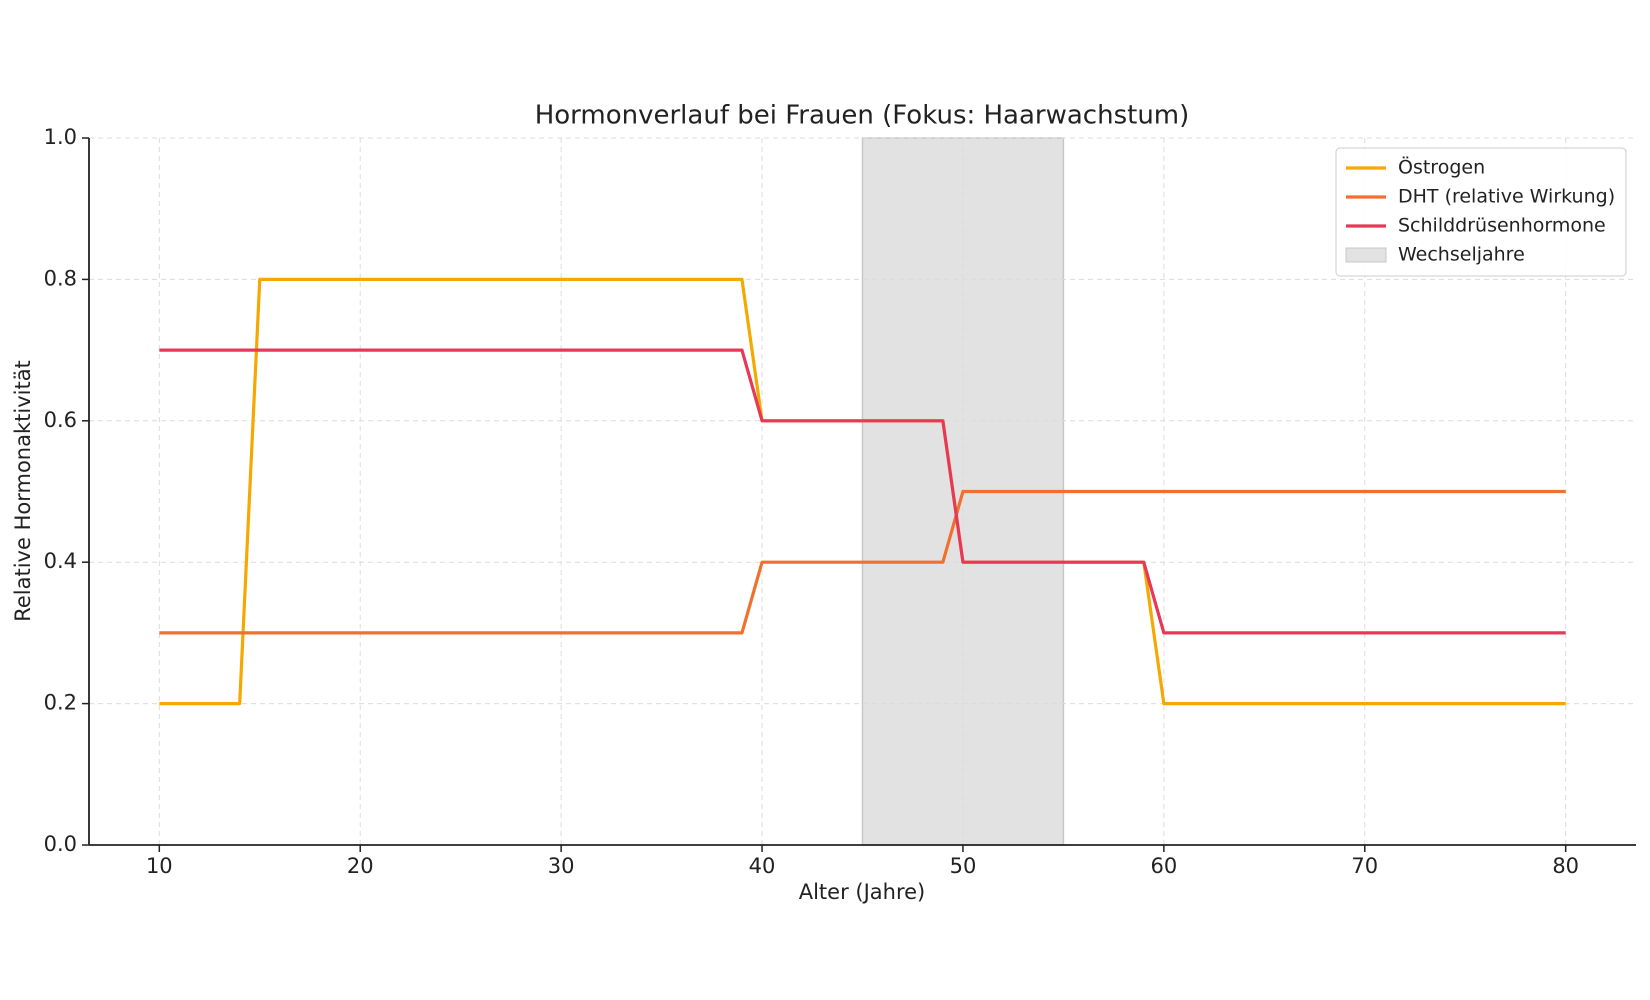 The image size is (1650, 1000). Describe the element at coordinates (60, 561) in the screenshot. I see `y-tick-label: 0.4` at that location.